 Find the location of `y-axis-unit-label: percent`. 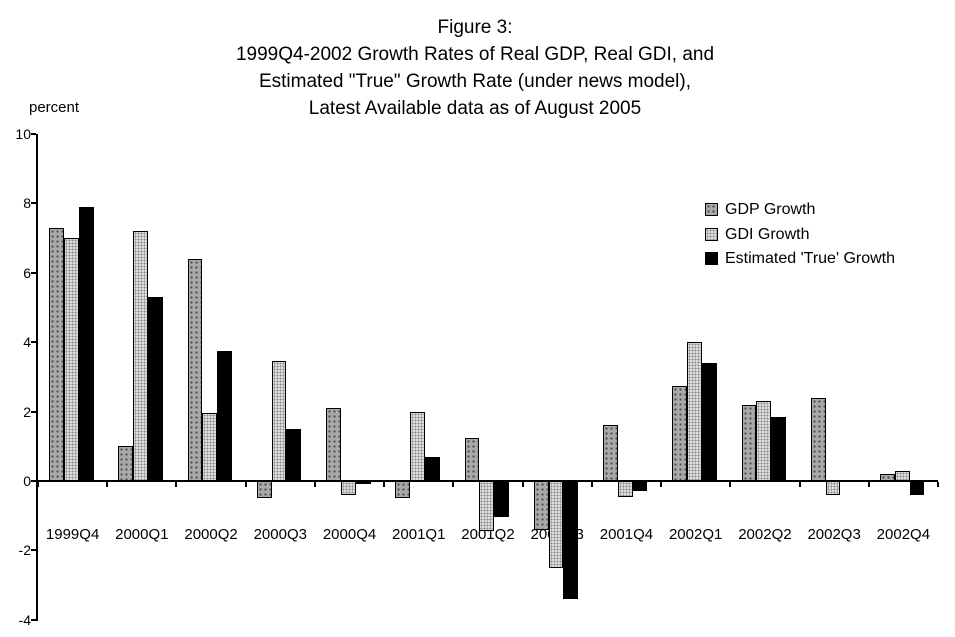

y-axis-unit-label: percent is located at coordinates (54, 107).